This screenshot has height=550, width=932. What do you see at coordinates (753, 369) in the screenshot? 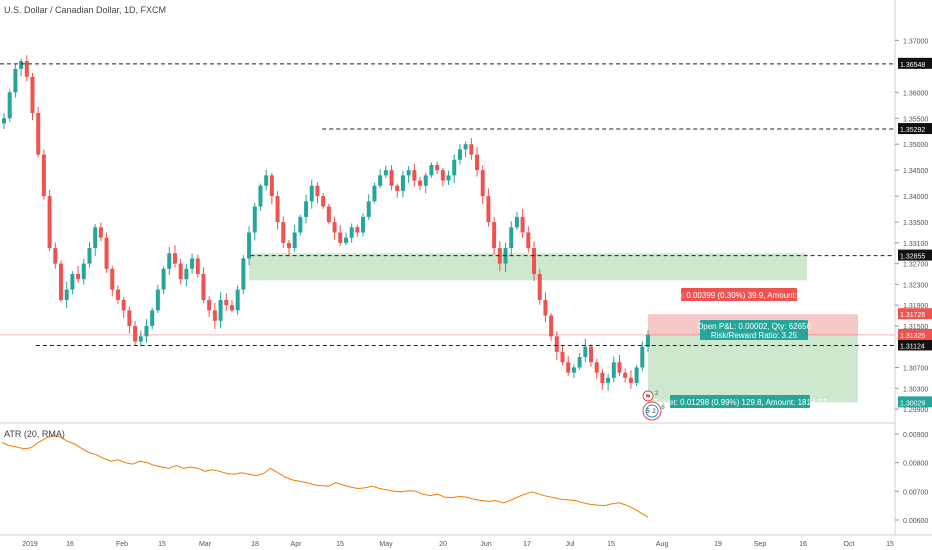
I see `target-zone` at bounding box center [753, 369].